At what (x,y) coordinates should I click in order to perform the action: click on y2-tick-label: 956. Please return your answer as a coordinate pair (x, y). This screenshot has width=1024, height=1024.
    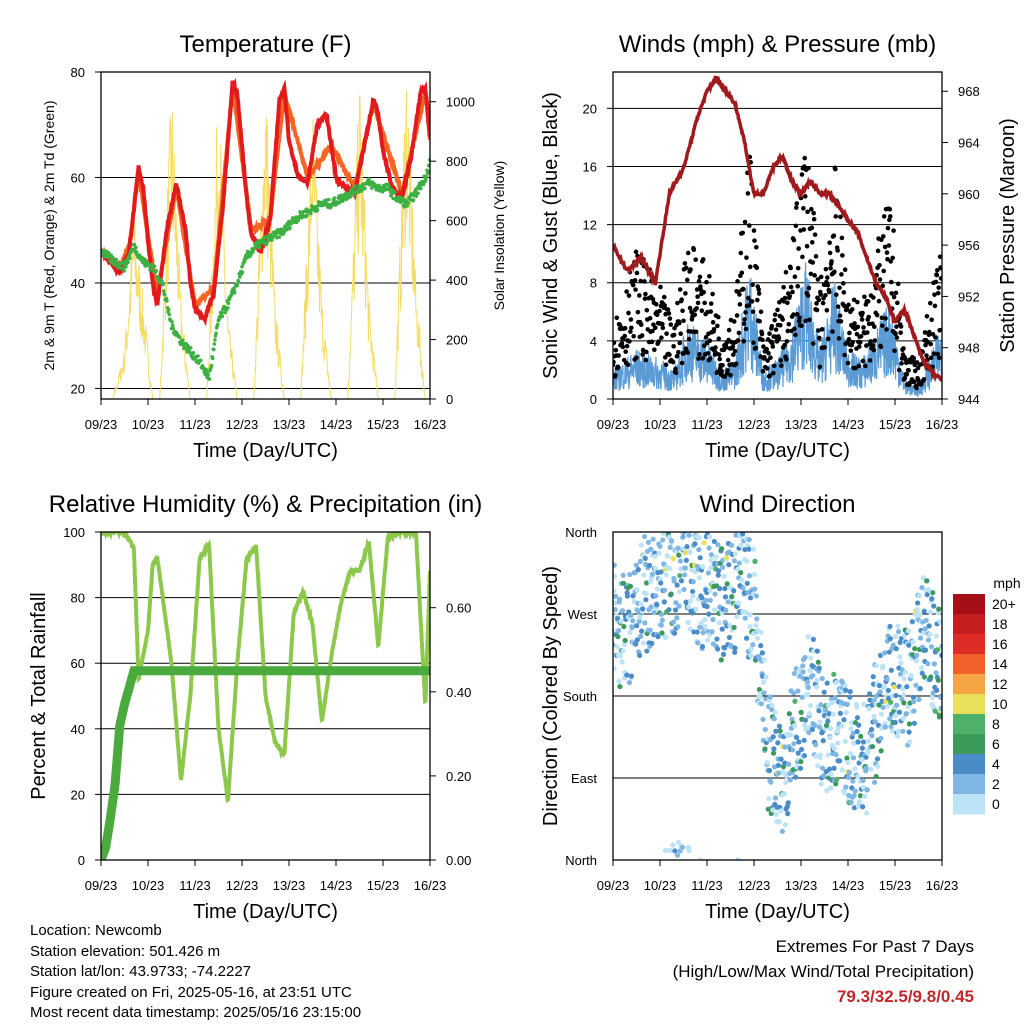
    Looking at the image, I should click on (969, 245).